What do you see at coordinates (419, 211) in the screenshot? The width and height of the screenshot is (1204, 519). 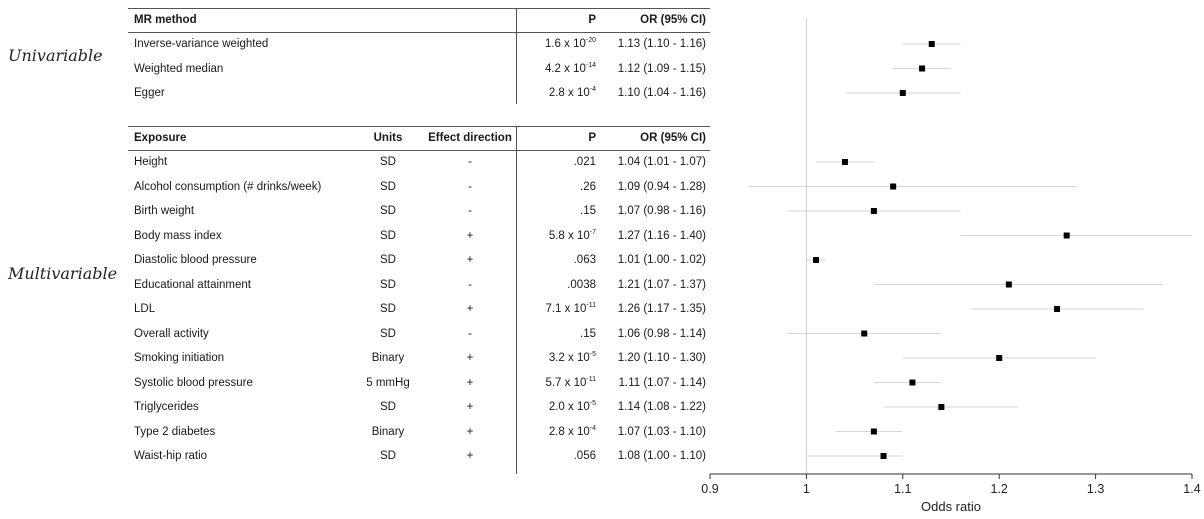 I see `table-row: Birth weight SD - .15 1.07 (0.98 - 1.16)` at bounding box center [419, 211].